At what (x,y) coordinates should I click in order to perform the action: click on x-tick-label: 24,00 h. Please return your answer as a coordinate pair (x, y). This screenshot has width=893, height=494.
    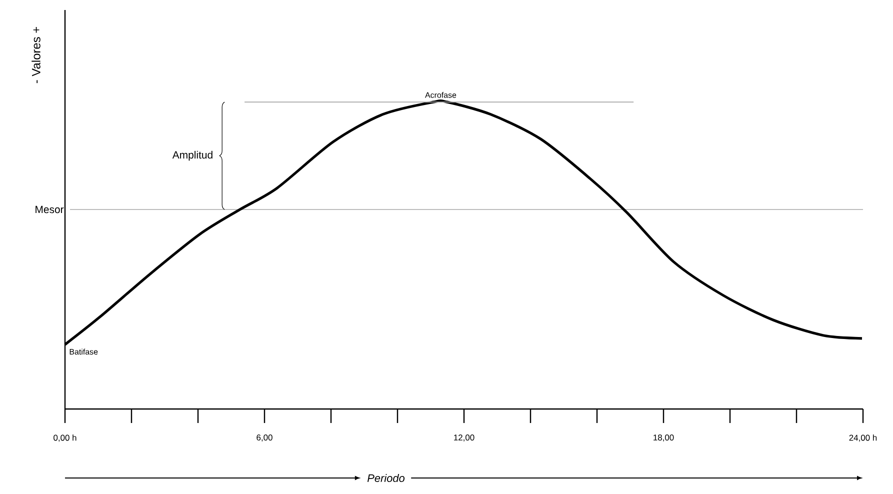
    Looking at the image, I should click on (863, 438).